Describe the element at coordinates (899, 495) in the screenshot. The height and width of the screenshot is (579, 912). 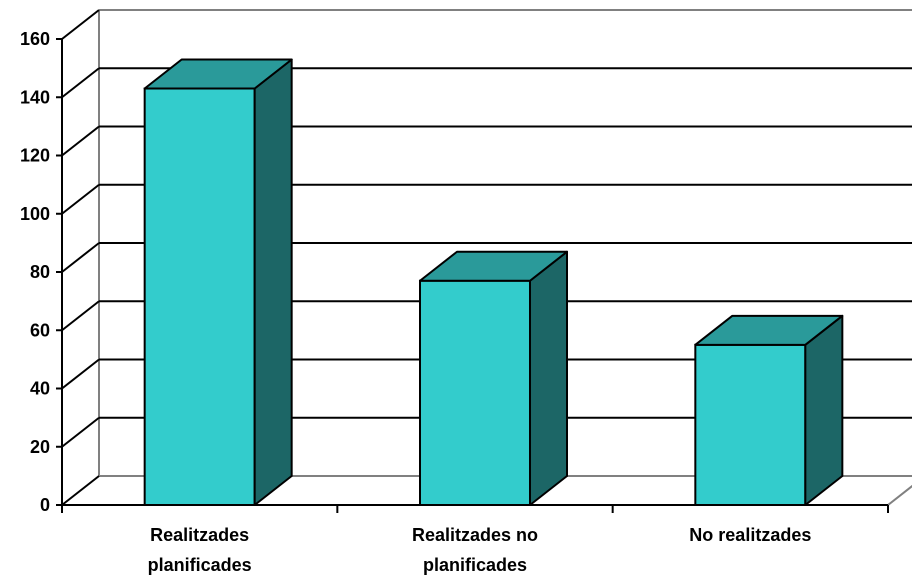
I see `floor-right-edge` at that location.